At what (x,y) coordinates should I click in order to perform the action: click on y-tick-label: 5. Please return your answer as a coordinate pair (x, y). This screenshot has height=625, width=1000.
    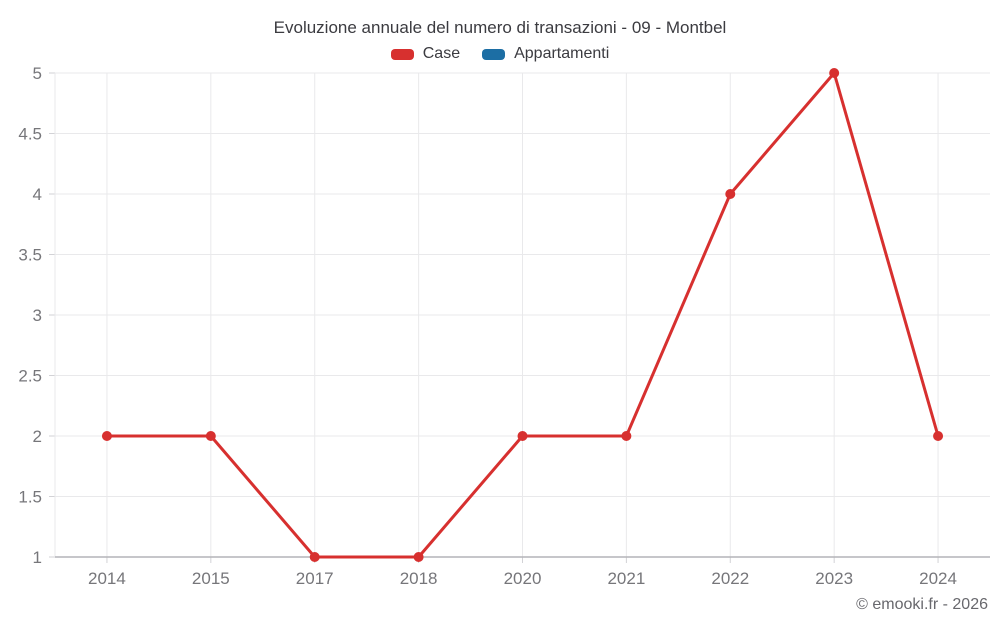
    Looking at the image, I should click on (37, 73).